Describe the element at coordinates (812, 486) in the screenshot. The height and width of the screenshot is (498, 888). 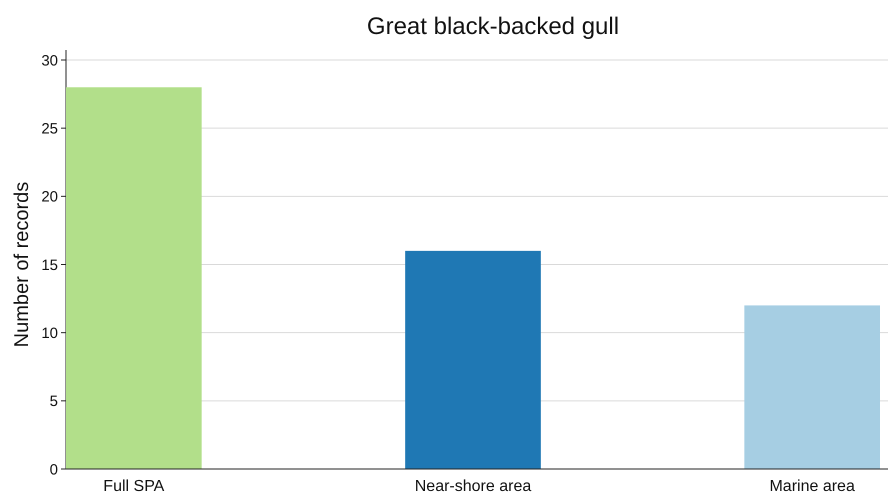
I see `x-tick-label: Marine area` at that location.